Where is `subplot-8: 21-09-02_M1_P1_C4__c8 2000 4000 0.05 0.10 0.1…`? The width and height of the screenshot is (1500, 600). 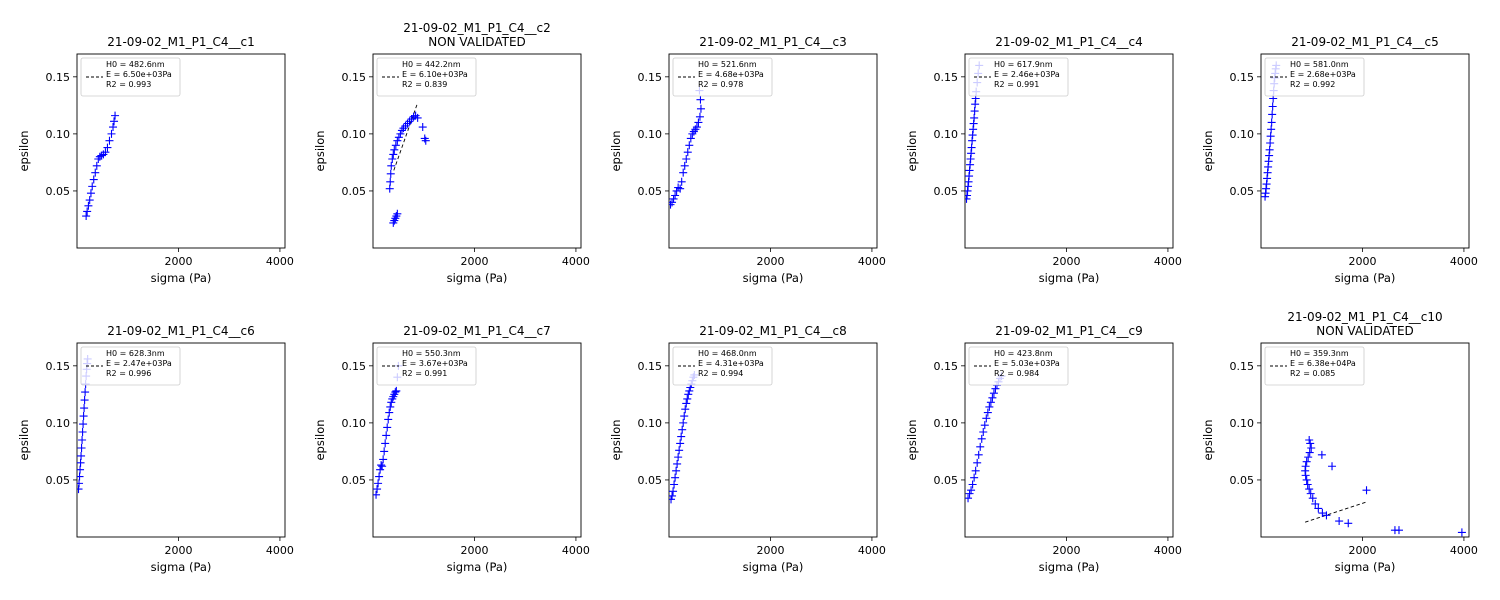 subplot-8: 21-09-02_M1_P1_C4__c8 2000 4000 0.05 0.10 0.1… is located at coordinates (747, 449).